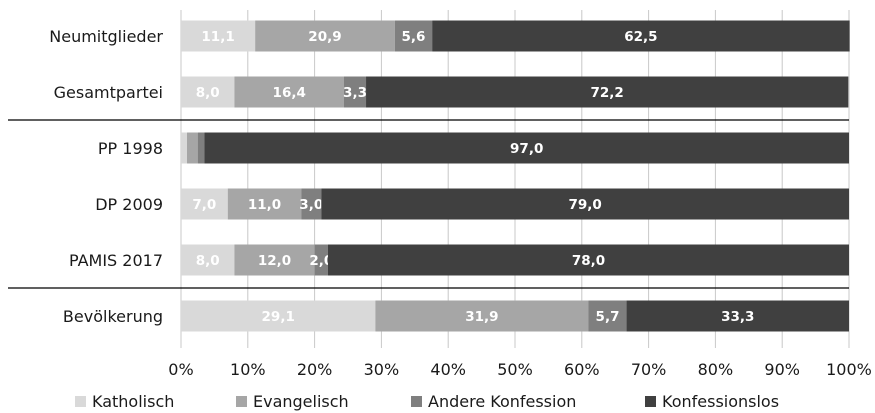  I want to click on bar-row: 8,0 16,4 3,3 72,2, so click(515, 92).